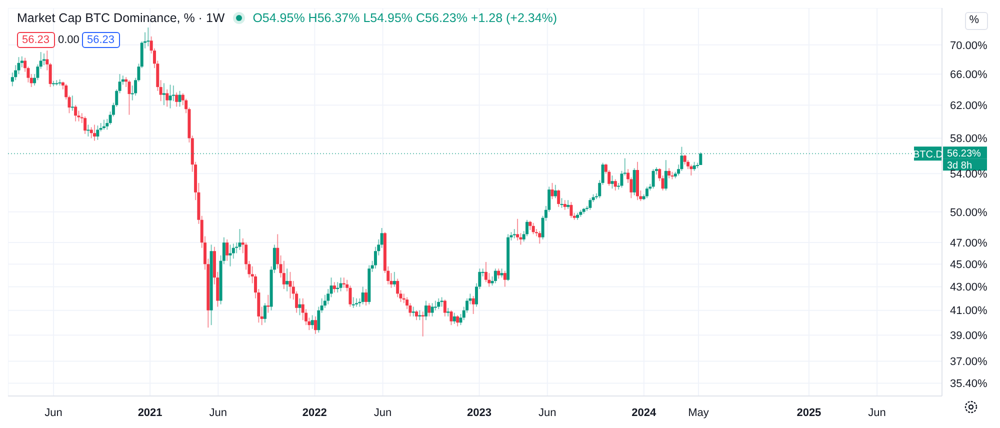 The height and width of the screenshot is (428, 1000). I want to click on chart-title: Market Cap BTC Dominance, % · 1W, so click(121, 18).